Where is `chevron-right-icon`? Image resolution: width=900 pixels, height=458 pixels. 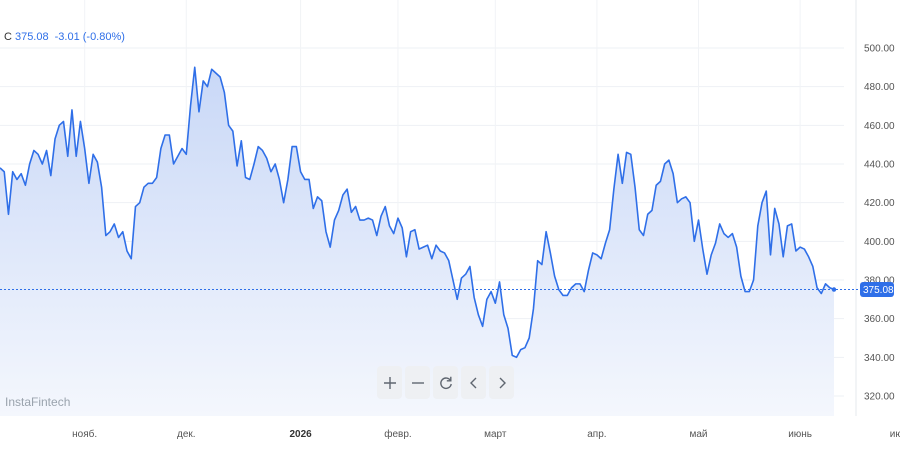
chevron-right-icon is located at coordinates (502, 382).